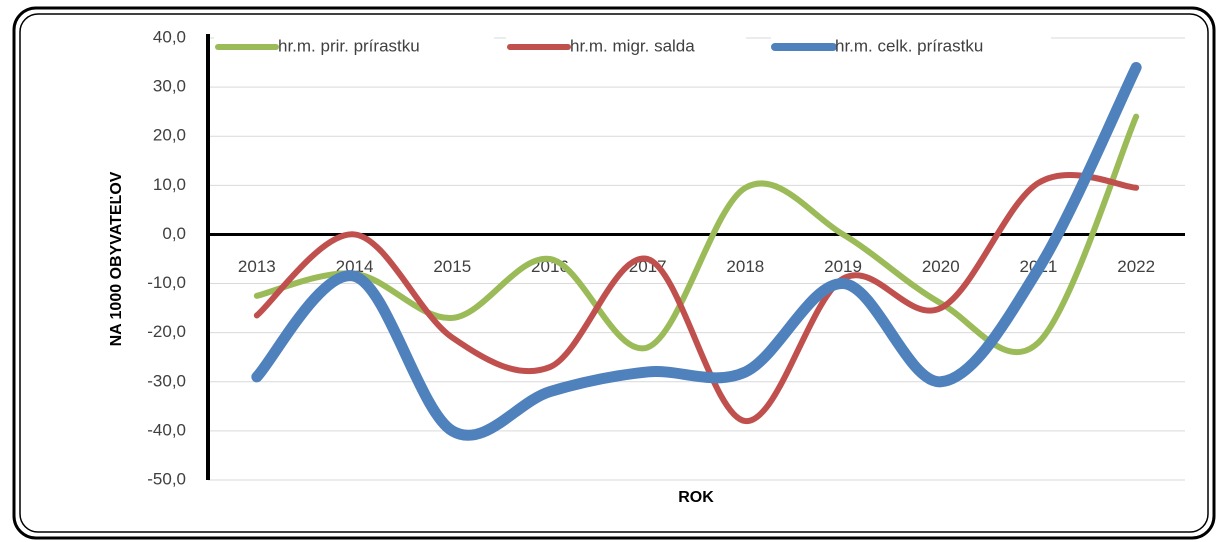 Image resolution: width=1218 pixels, height=542 pixels. I want to click on y-tick-label: 10,0, so click(169, 184).